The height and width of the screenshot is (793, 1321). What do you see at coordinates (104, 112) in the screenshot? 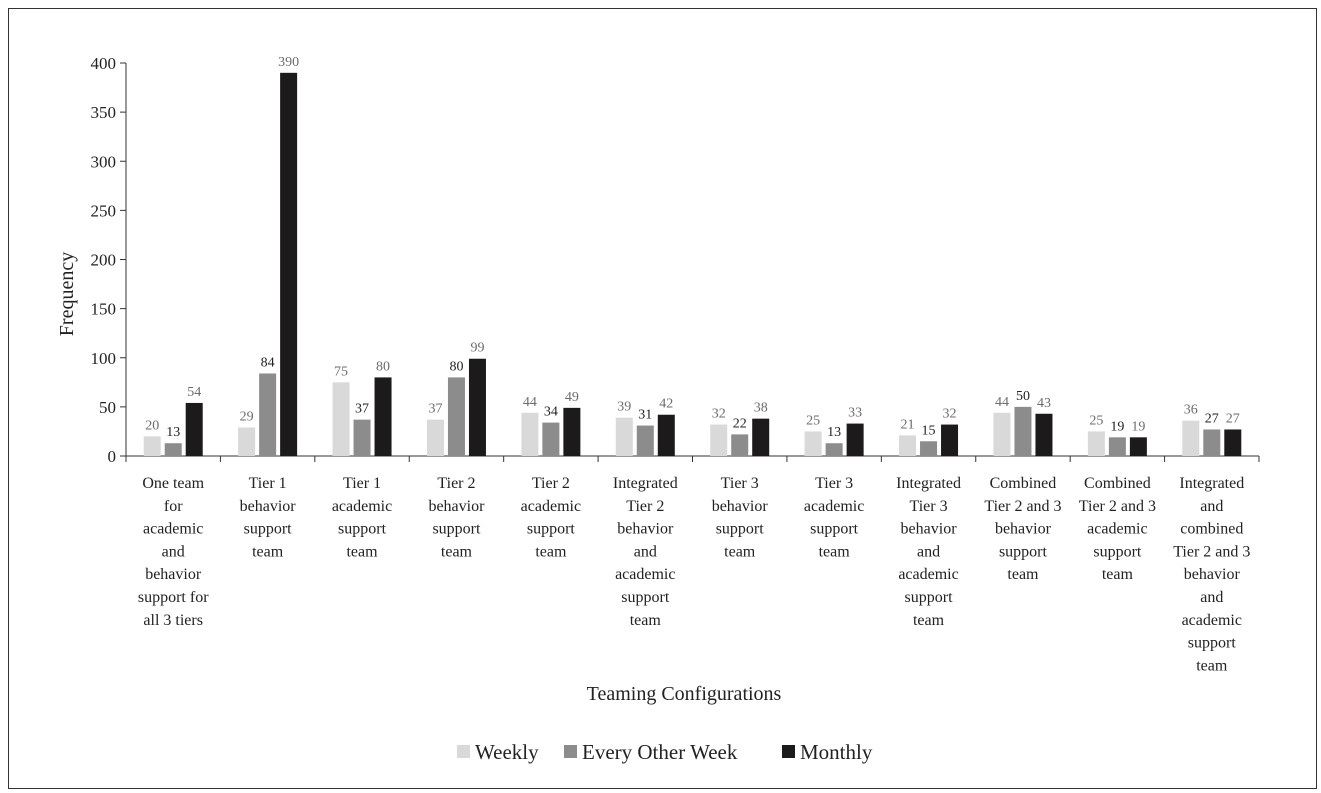
I see `y-tick-label: 350` at bounding box center [104, 112].